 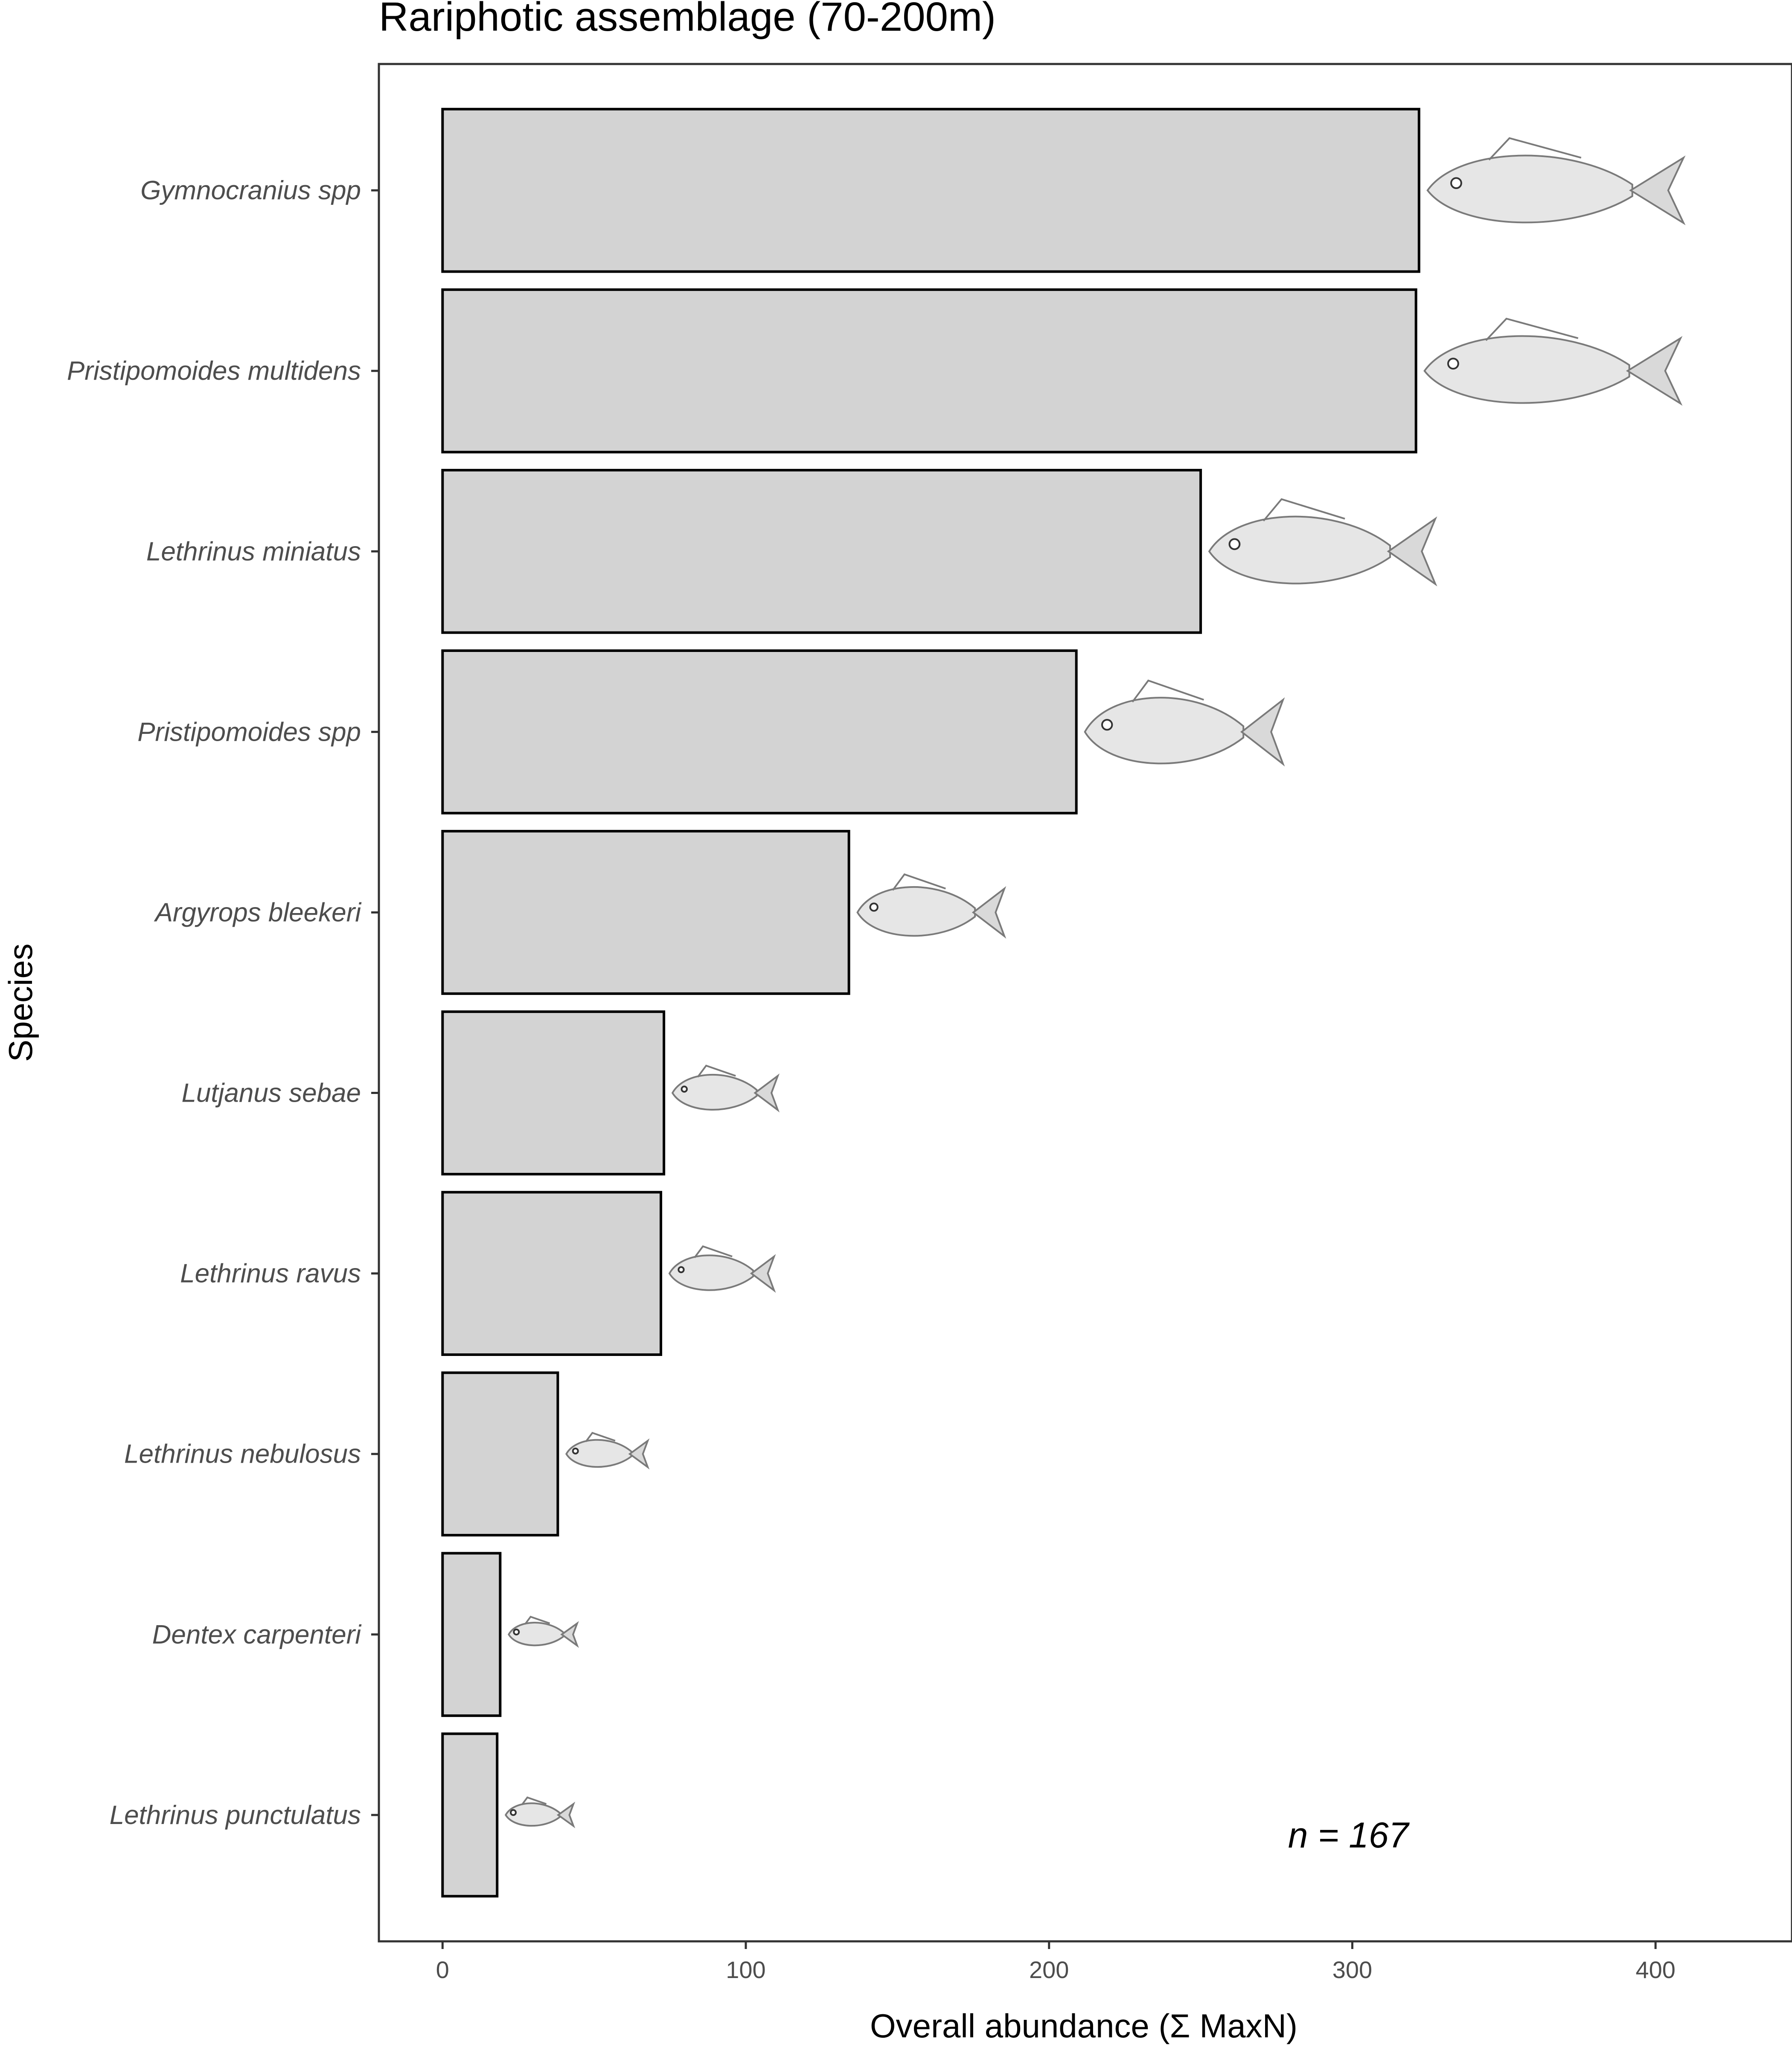 I want to click on x-tick-label: 0, so click(x=442, y=1970).